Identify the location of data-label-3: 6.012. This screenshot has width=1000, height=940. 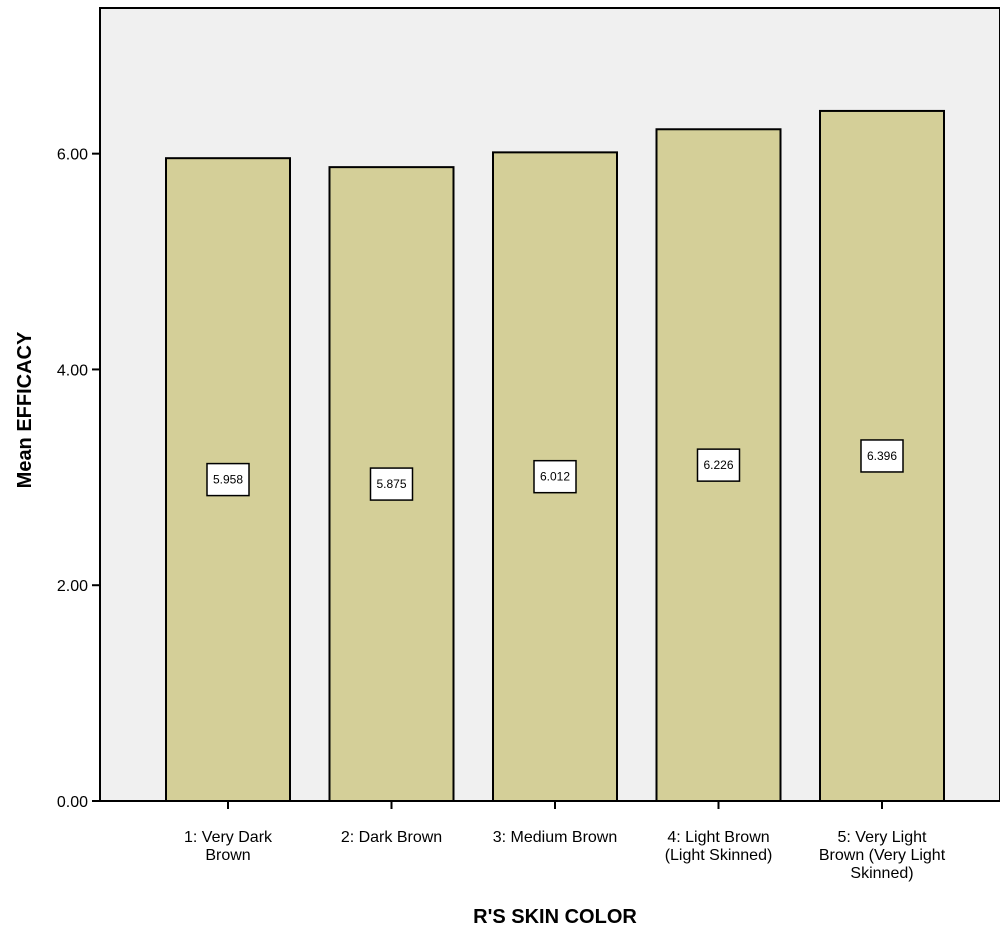
(555, 477).